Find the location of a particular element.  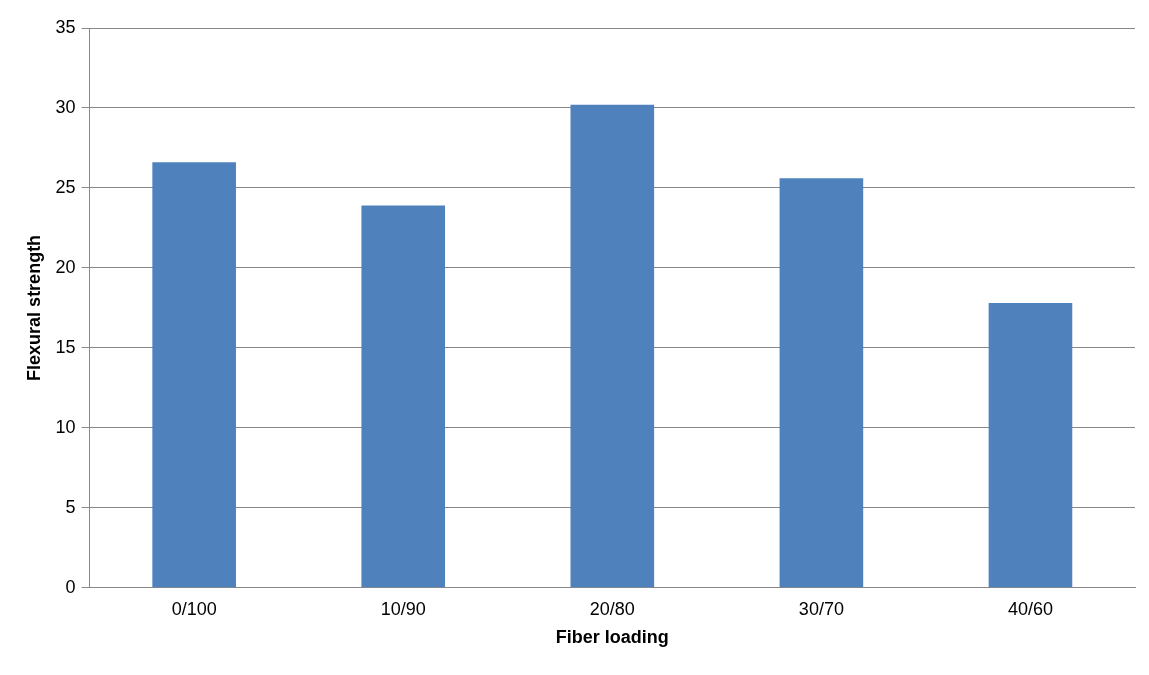

y-tick-label: 15 is located at coordinates (65, 346).